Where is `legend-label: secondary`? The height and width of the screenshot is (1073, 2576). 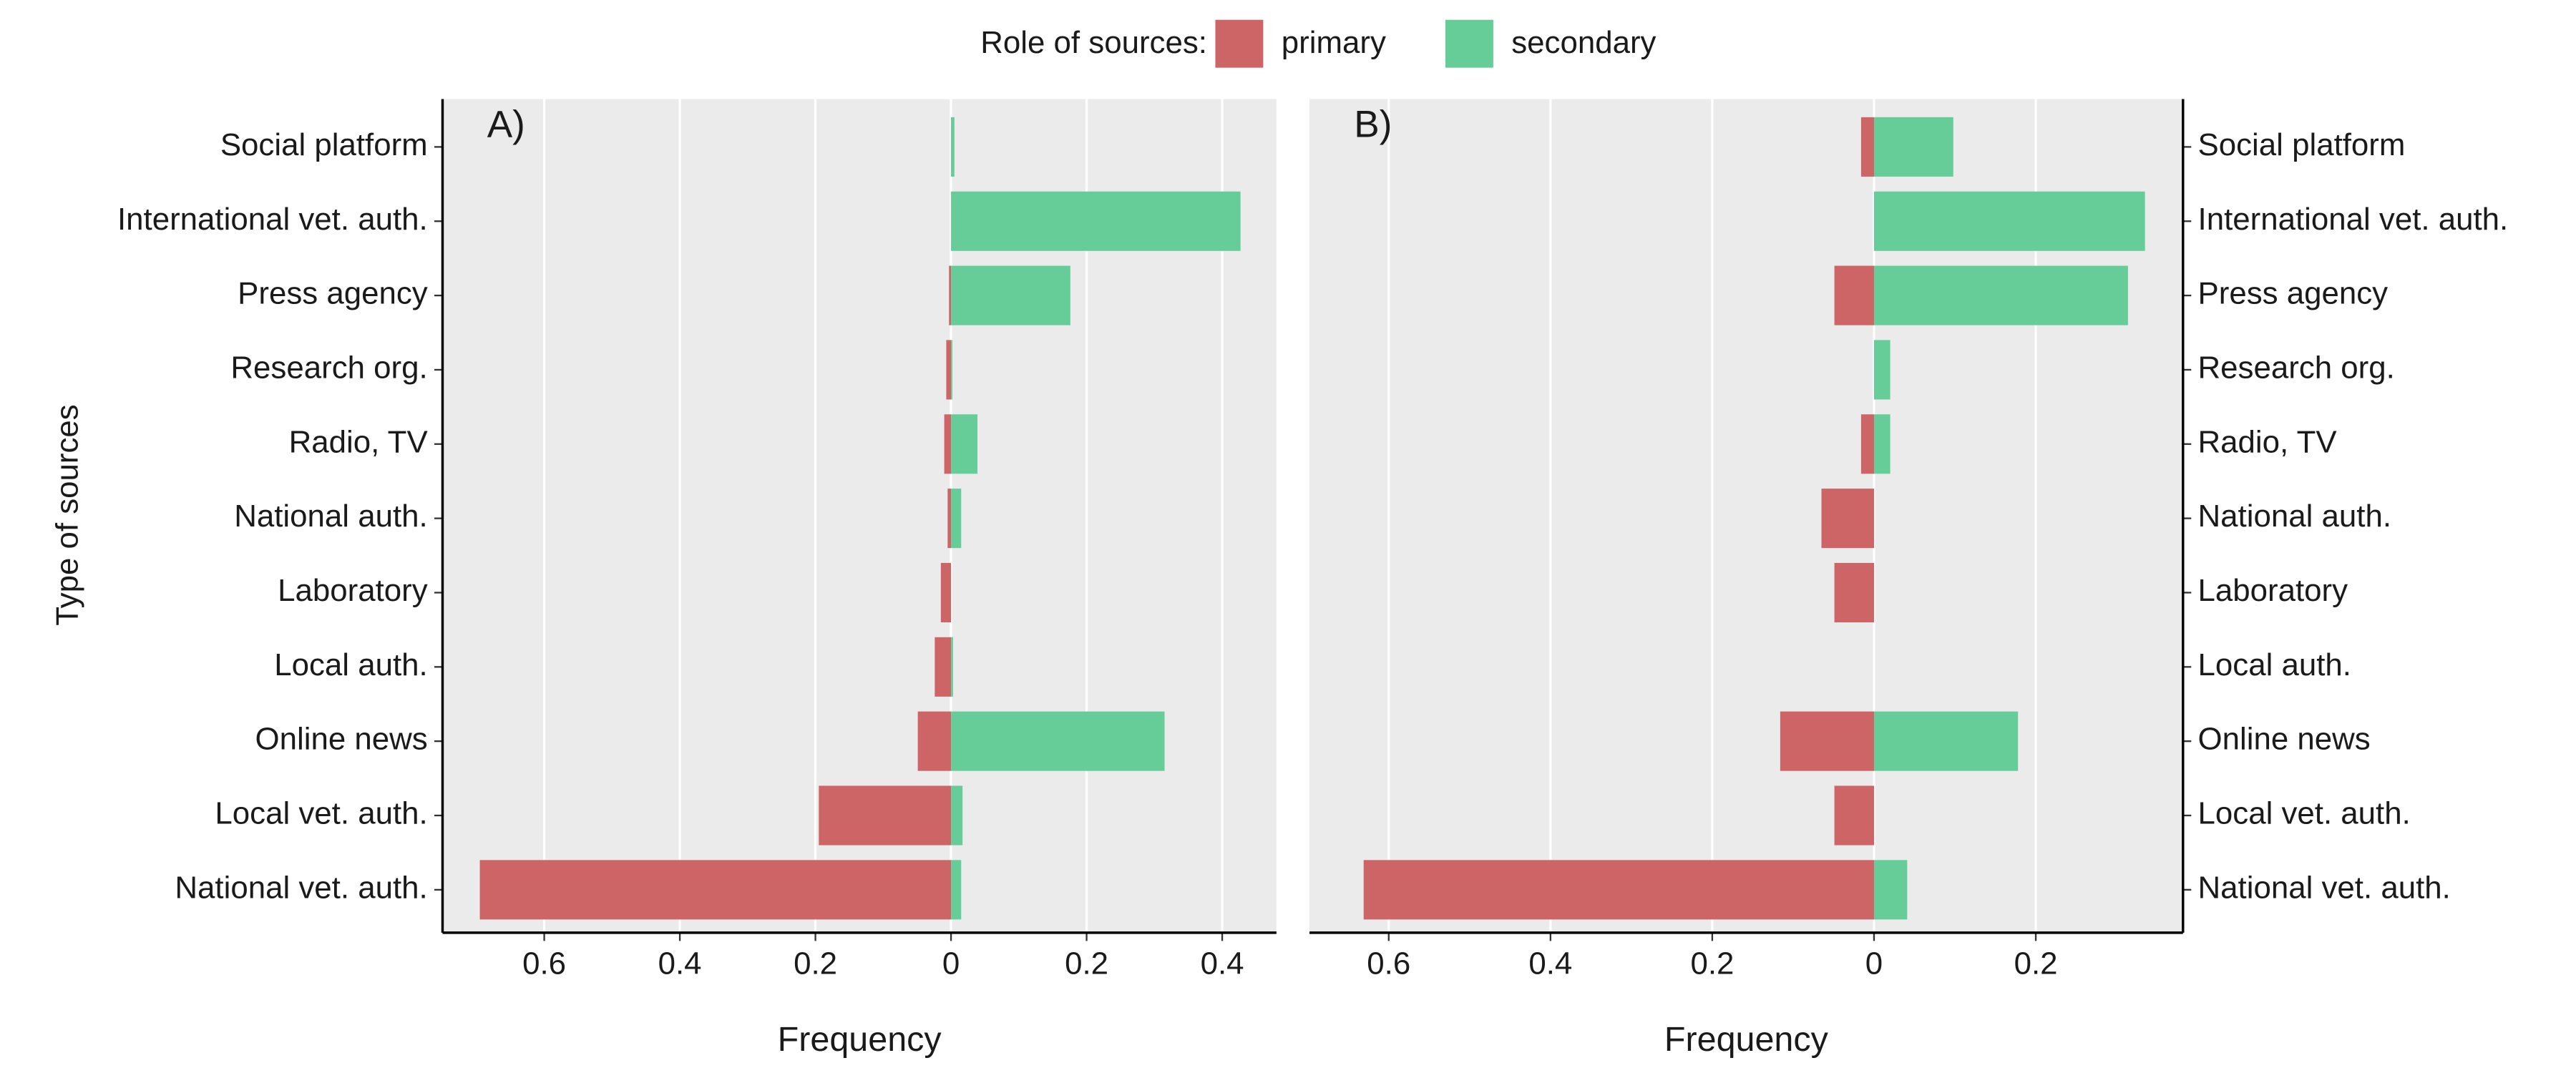
legend-label: secondary is located at coordinates (1584, 42).